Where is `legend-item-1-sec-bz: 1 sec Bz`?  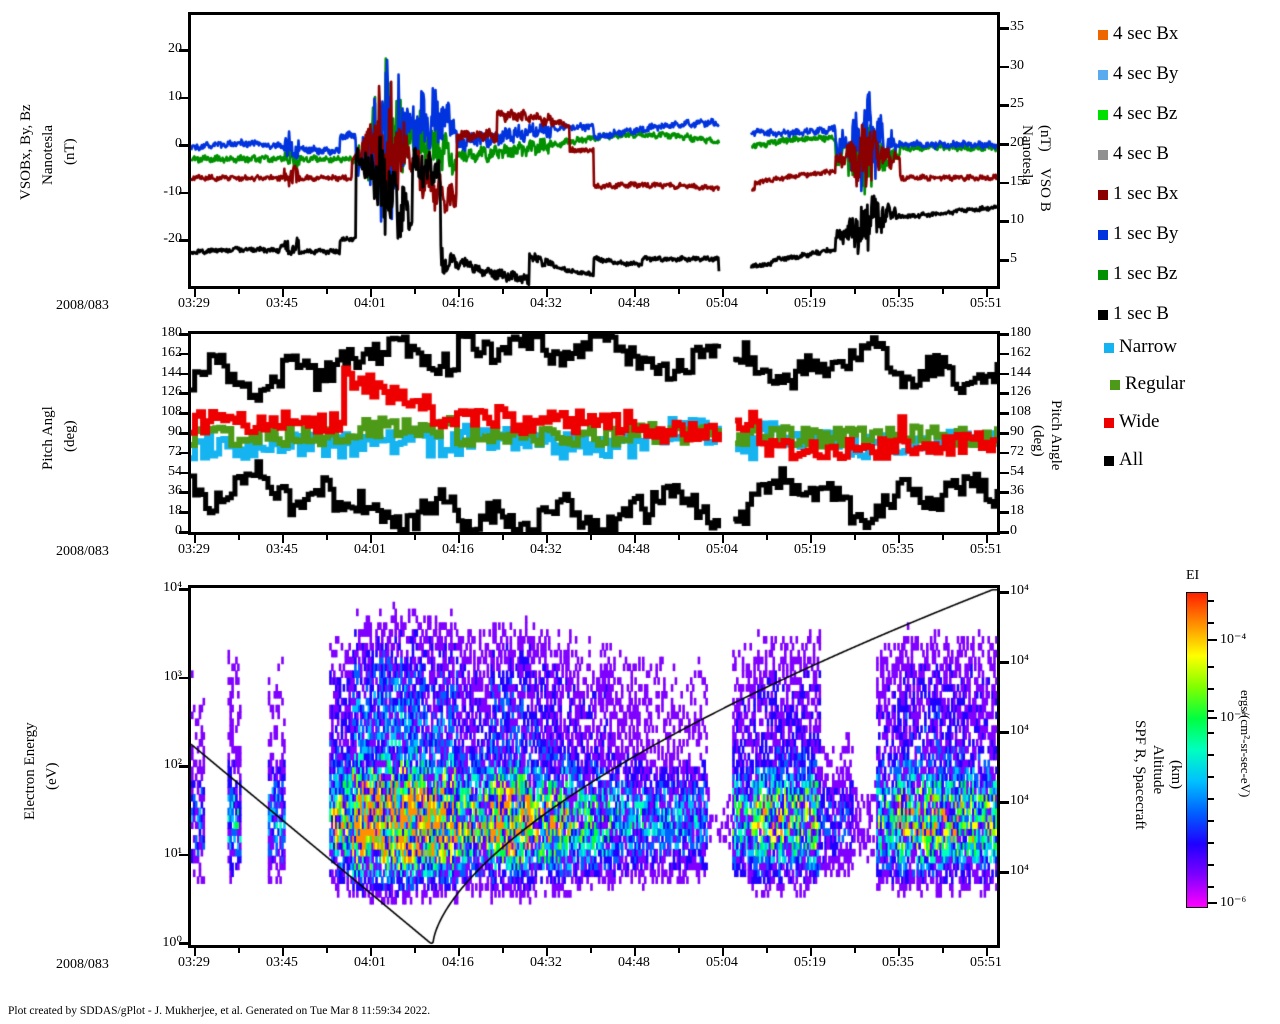
legend-item-1-sec-bz: 1 sec Bz is located at coordinates (1137, 273).